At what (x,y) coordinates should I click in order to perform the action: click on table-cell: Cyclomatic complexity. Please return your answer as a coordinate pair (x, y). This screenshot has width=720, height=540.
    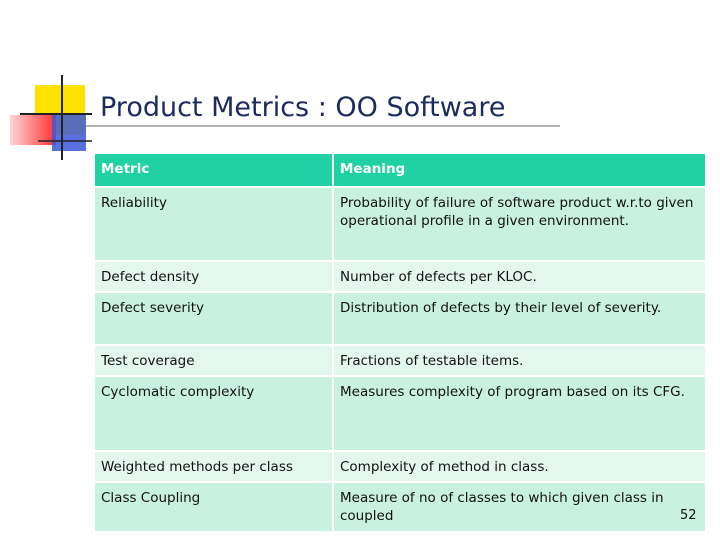
    Looking at the image, I should click on (213, 413).